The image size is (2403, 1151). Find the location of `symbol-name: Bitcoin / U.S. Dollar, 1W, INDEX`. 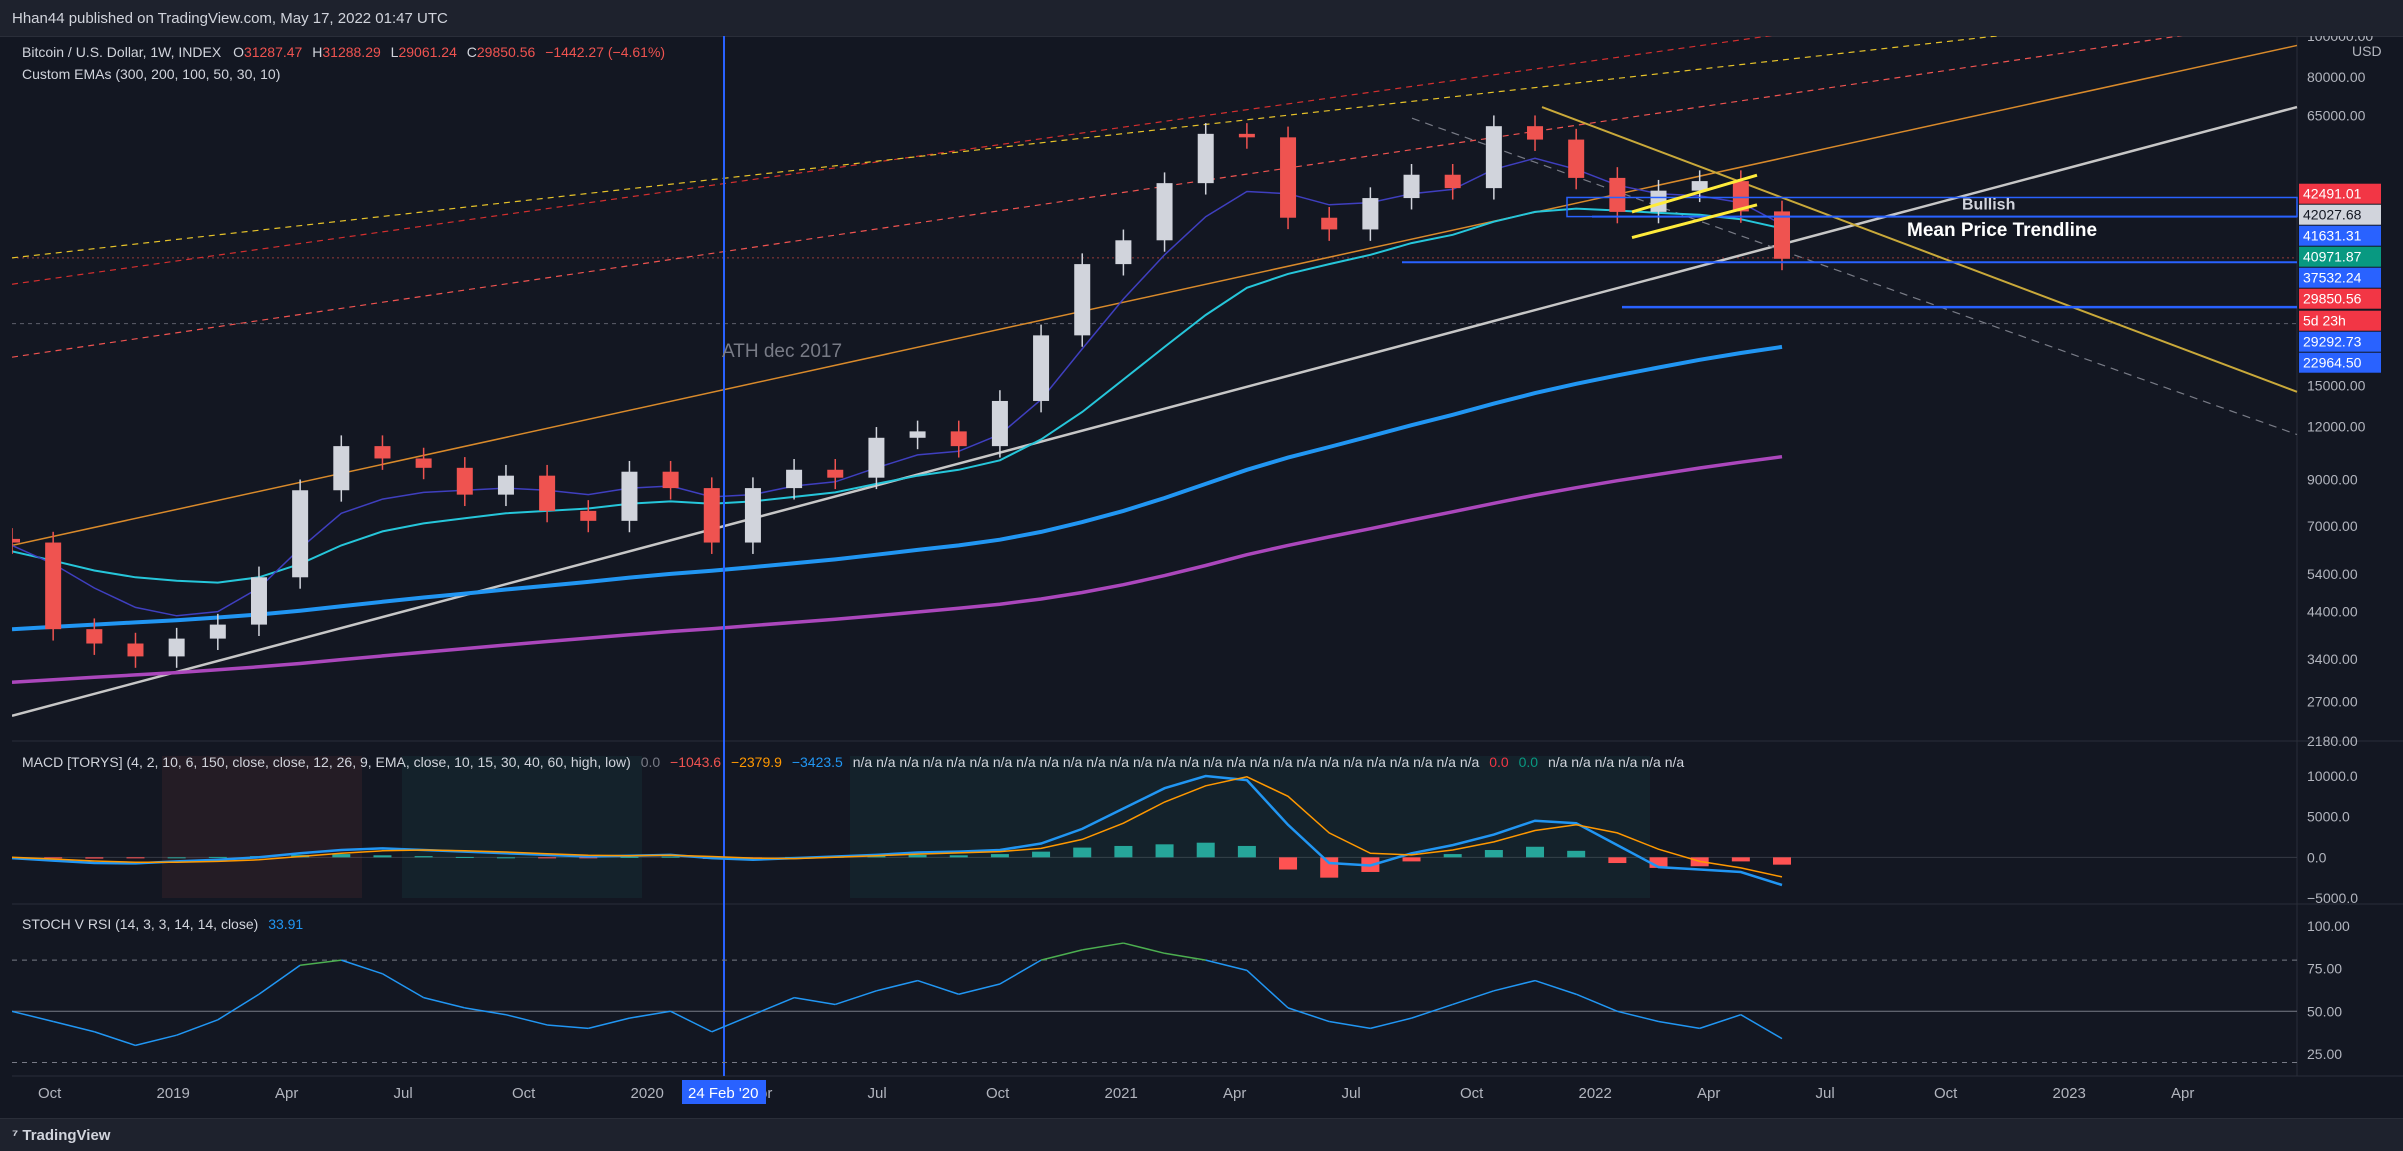

symbol-name: Bitcoin / U.S. Dollar, 1W, INDEX is located at coordinates (122, 52).